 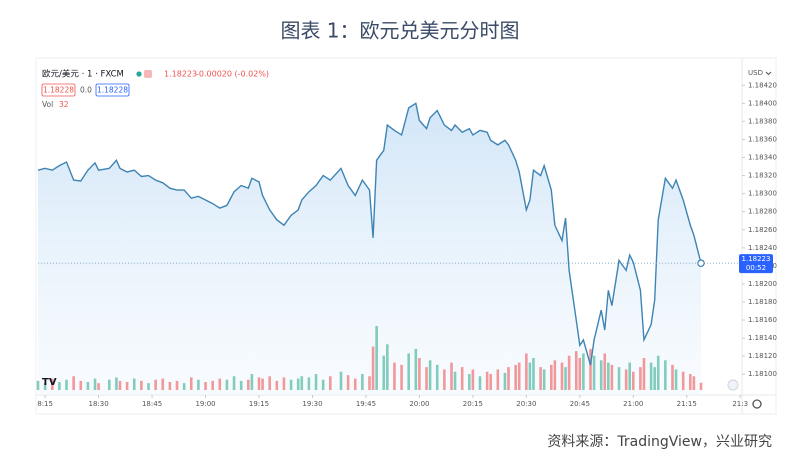 What do you see at coordinates (762, 338) in the screenshot?
I see `y-tick-label: 1.18140` at bounding box center [762, 338].